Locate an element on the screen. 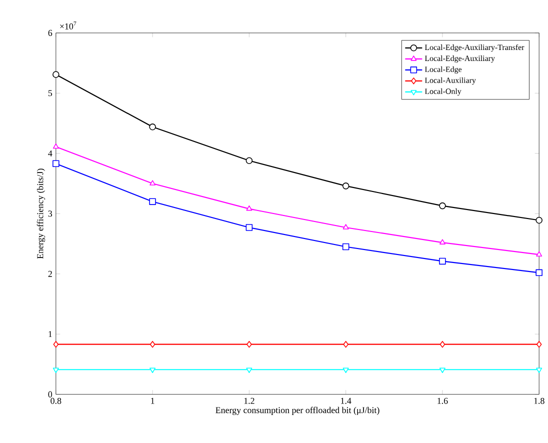 The image size is (548, 443). y-tick-label: 0 is located at coordinates (50, 394).